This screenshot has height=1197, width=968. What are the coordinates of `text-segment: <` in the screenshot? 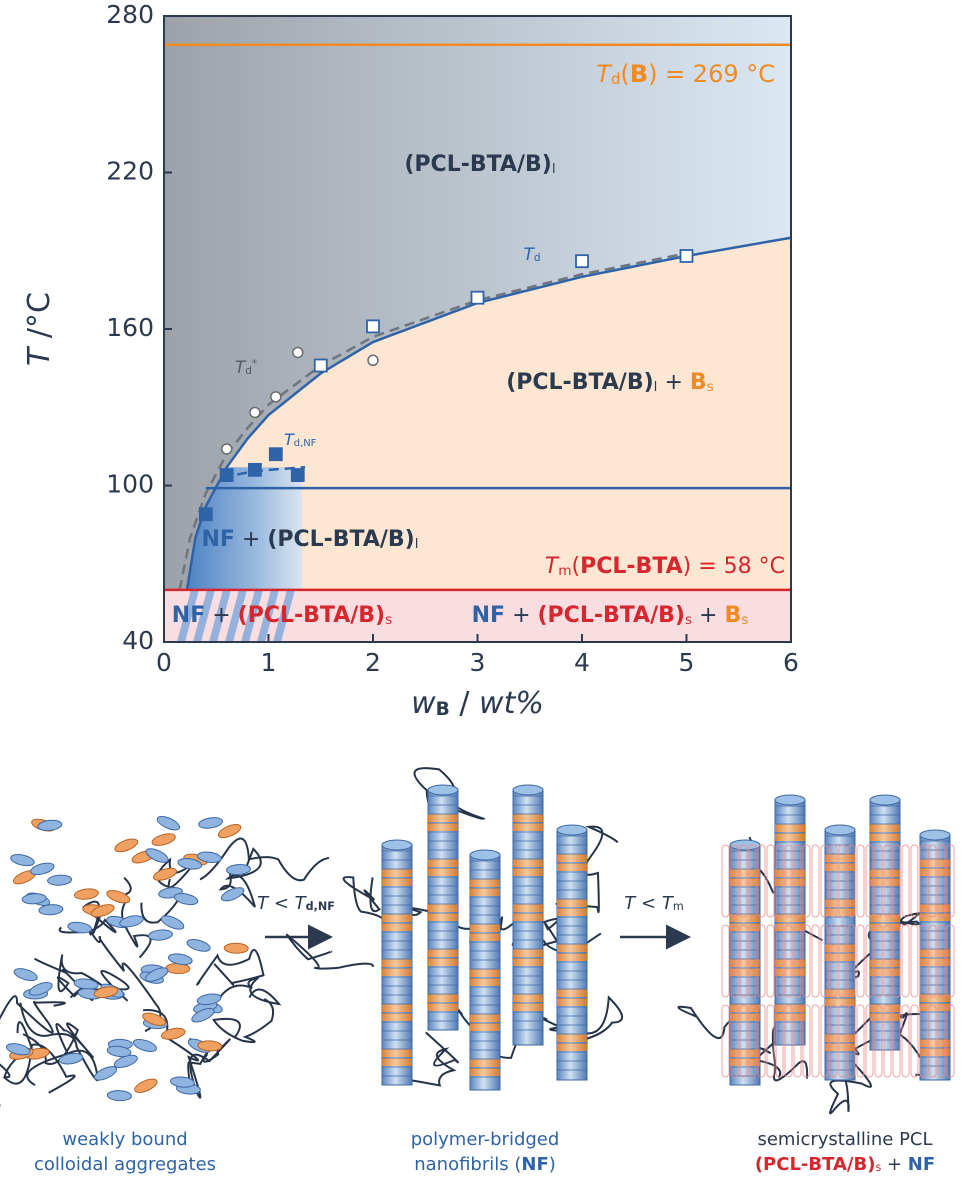 It's located at (281, 903).